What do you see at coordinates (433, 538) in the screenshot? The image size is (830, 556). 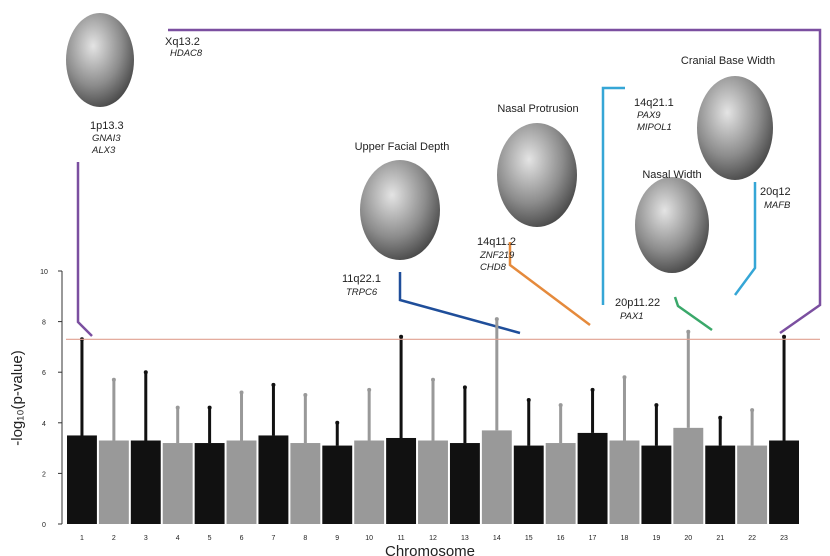 I see `x-tick-label: 12` at bounding box center [433, 538].